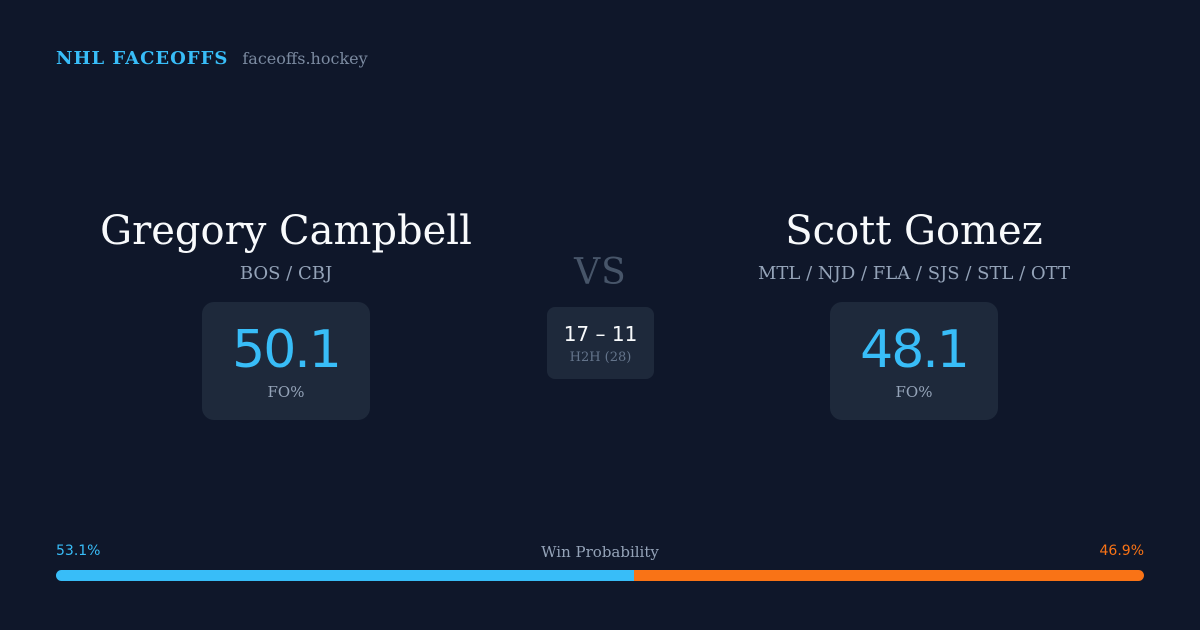 This screenshot has height=630, width=1200. I want to click on win-probability-labels: 53.1% Win Probability 46.9%, so click(600, 553).